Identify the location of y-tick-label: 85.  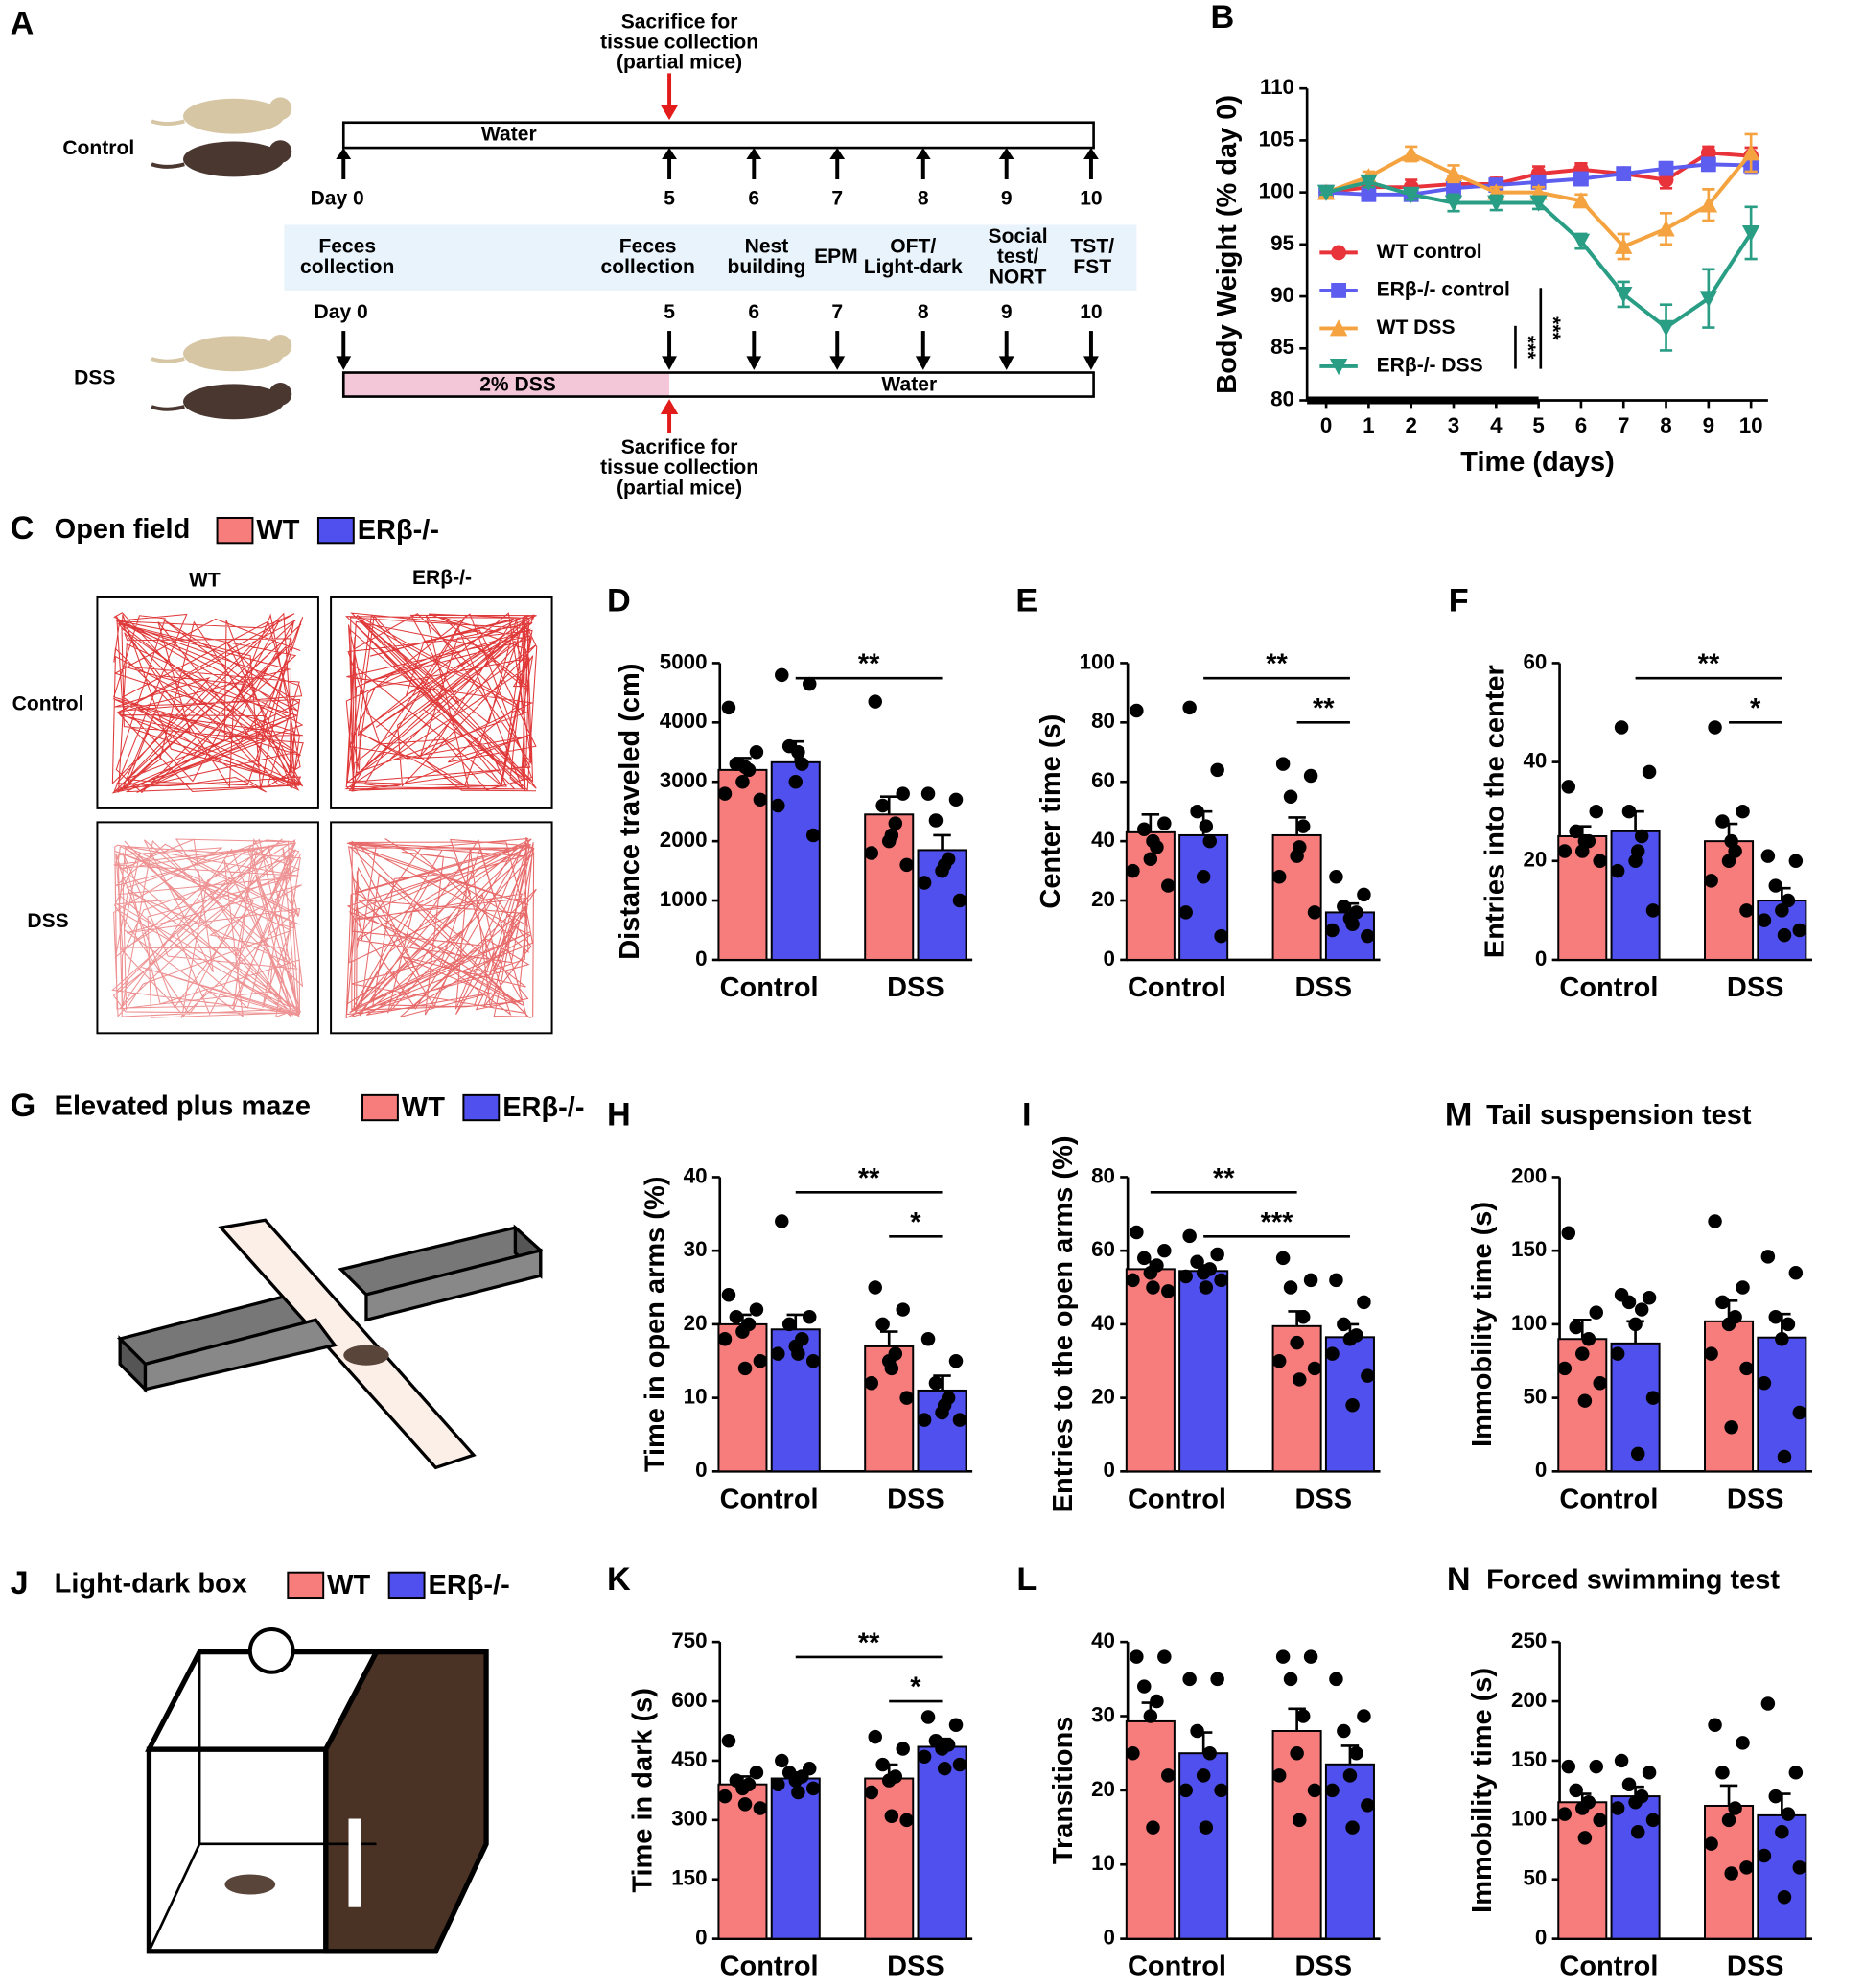
(1282, 347).